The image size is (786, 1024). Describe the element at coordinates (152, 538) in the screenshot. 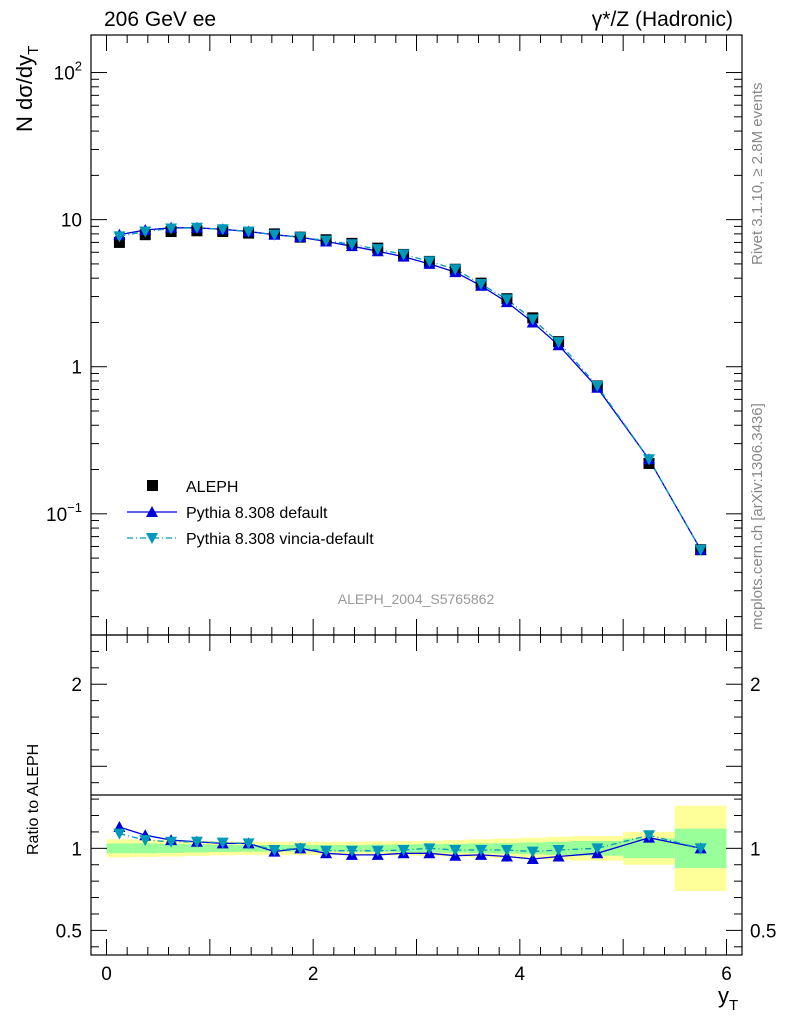

I see `legend-marker-triangle-down` at that location.